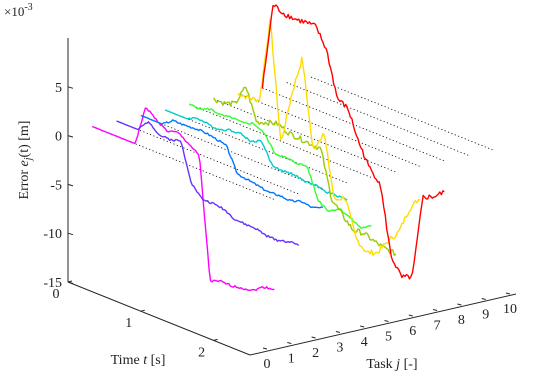 The height and width of the screenshot is (382, 546). What do you see at coordinates (388, 337) in the screenshot?
I see `task-tick-label: 5` at bounding box center [388, 337].